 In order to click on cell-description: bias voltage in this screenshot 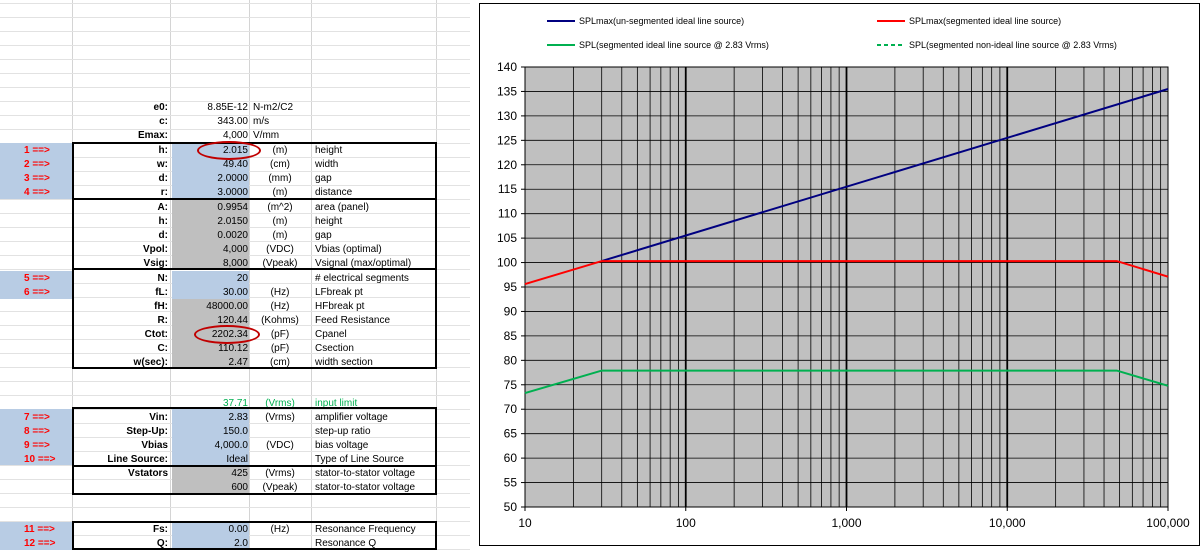, I will do `click(342, 445)`.